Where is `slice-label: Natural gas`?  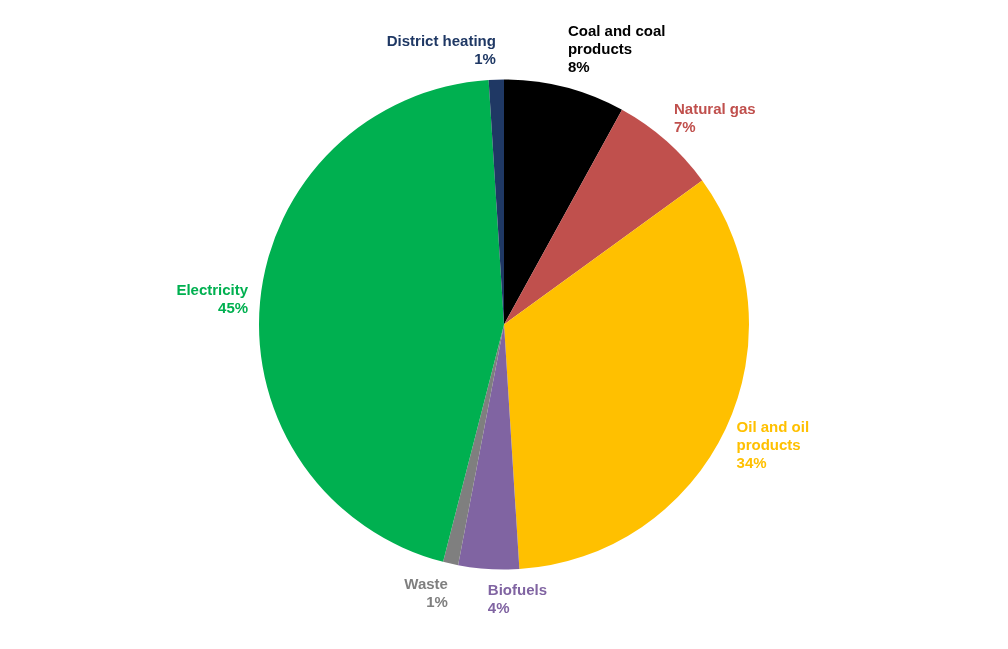 slice-label: Natural gas is located at coordinates (714, 109).